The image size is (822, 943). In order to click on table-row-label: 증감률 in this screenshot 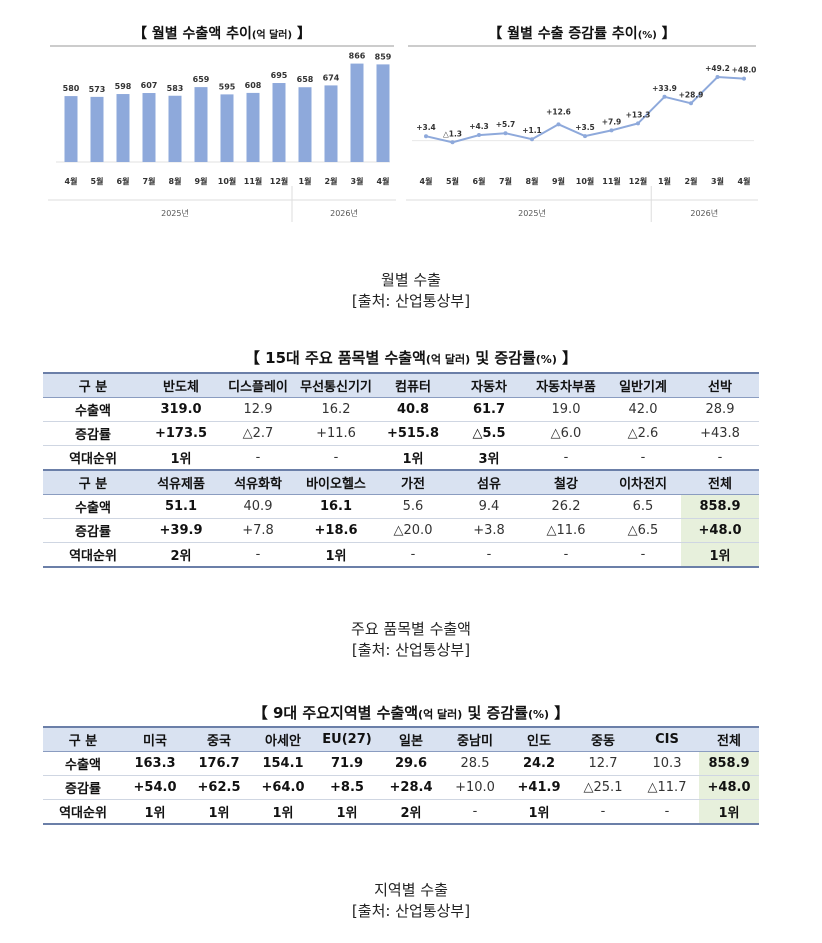, I will do `click(83, 787)`.